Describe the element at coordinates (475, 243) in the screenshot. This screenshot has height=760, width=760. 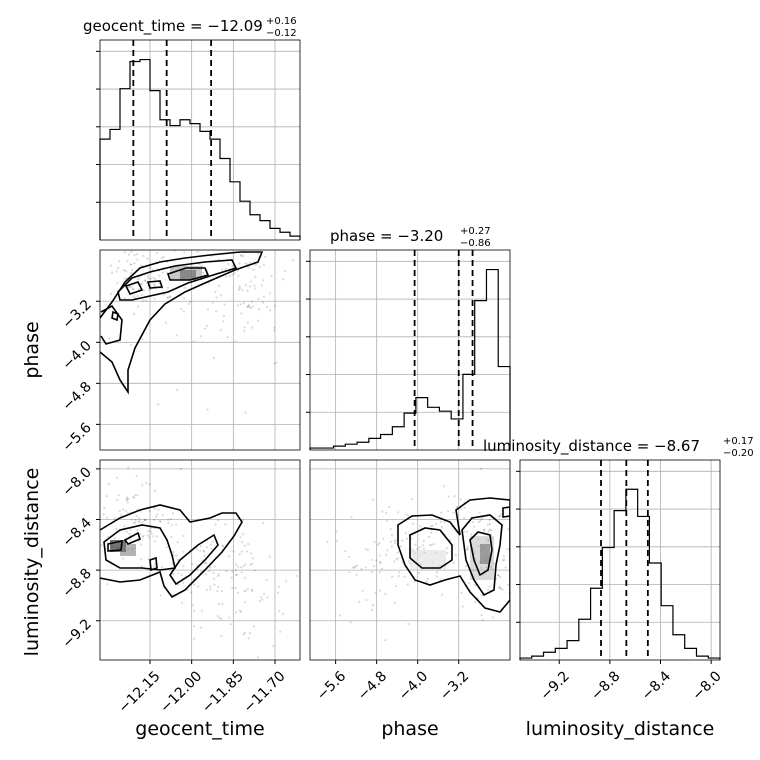
I see `title-phase-lower: −0.86` at that location.